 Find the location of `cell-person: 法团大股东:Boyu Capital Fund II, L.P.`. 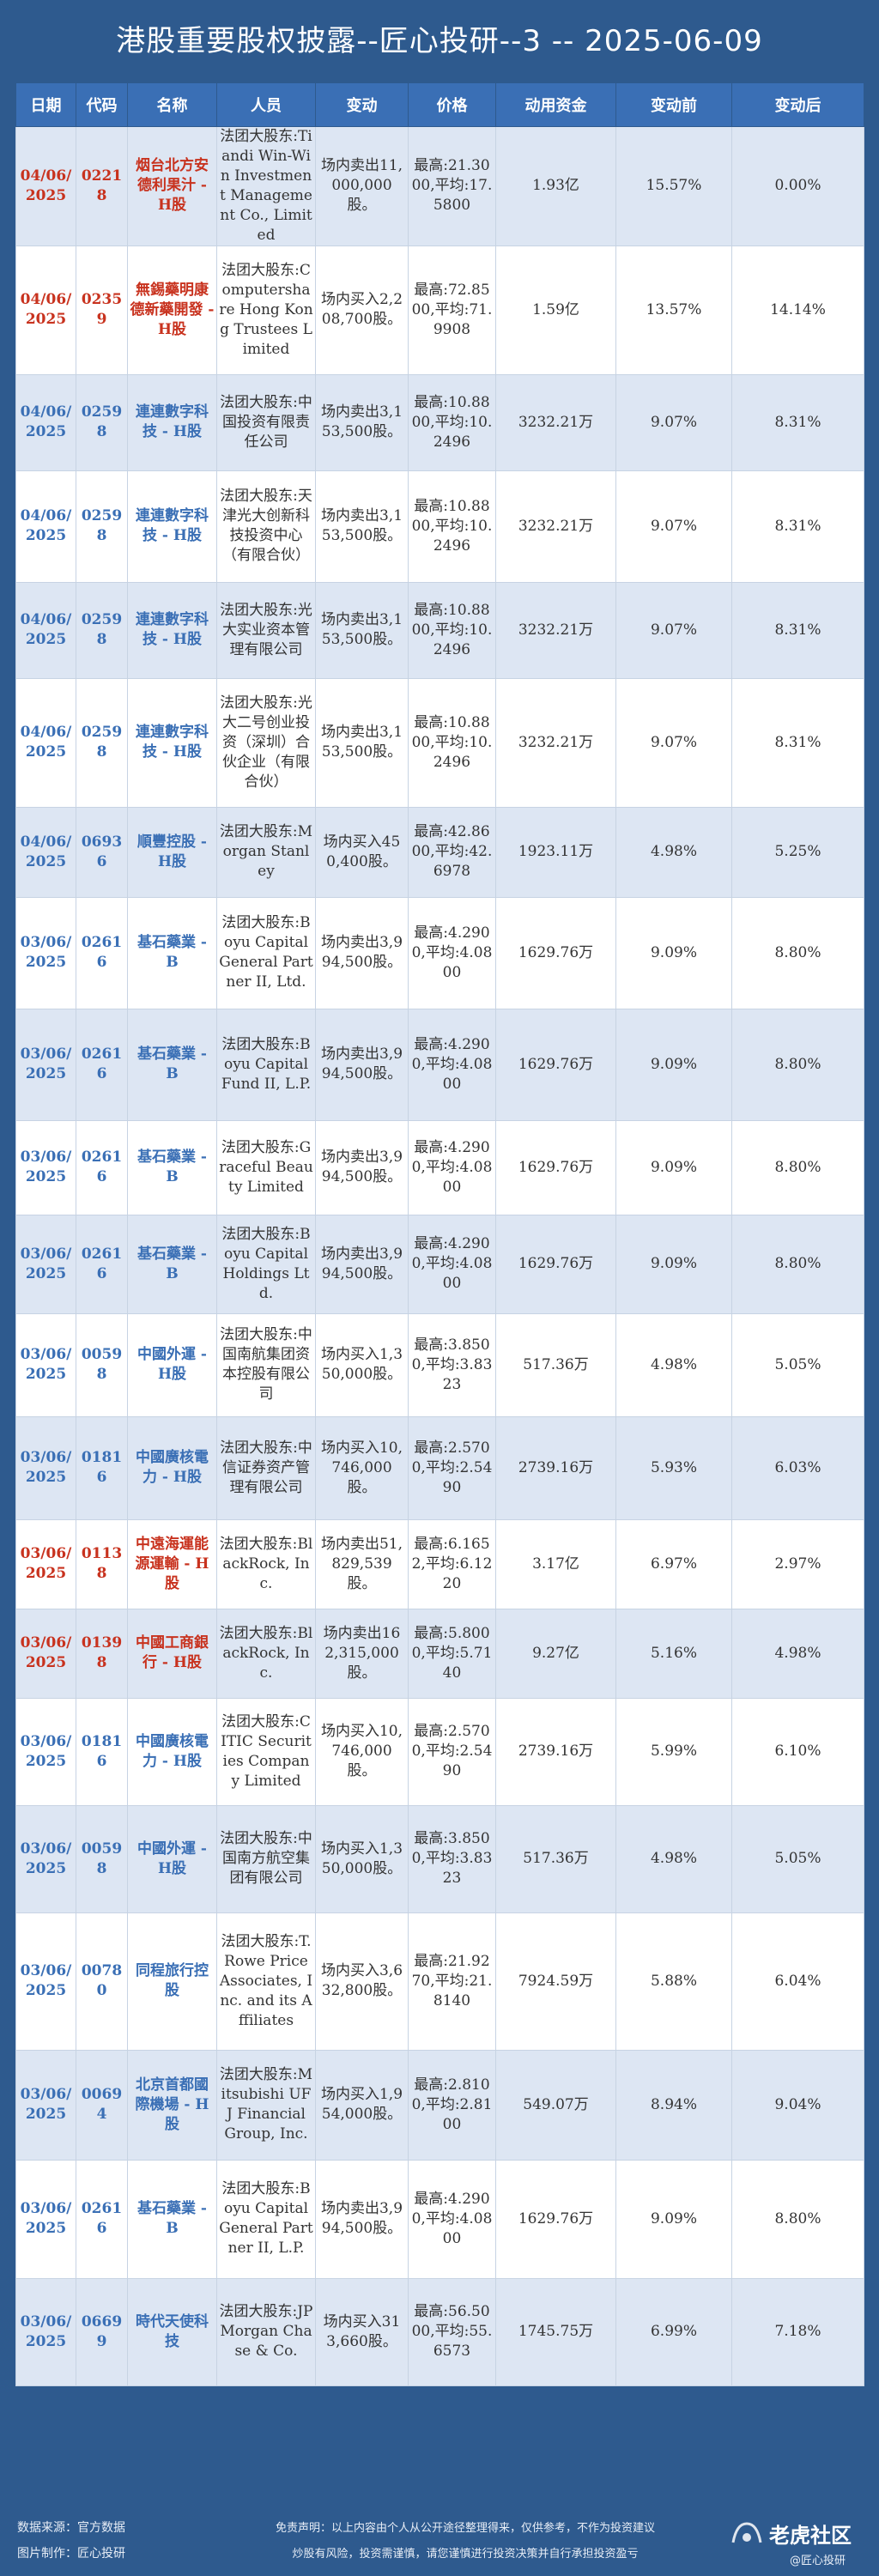

cell-person: 法团大股东:Boyu Capital Fund II, L.P. is located at coordinates (266, 1064).